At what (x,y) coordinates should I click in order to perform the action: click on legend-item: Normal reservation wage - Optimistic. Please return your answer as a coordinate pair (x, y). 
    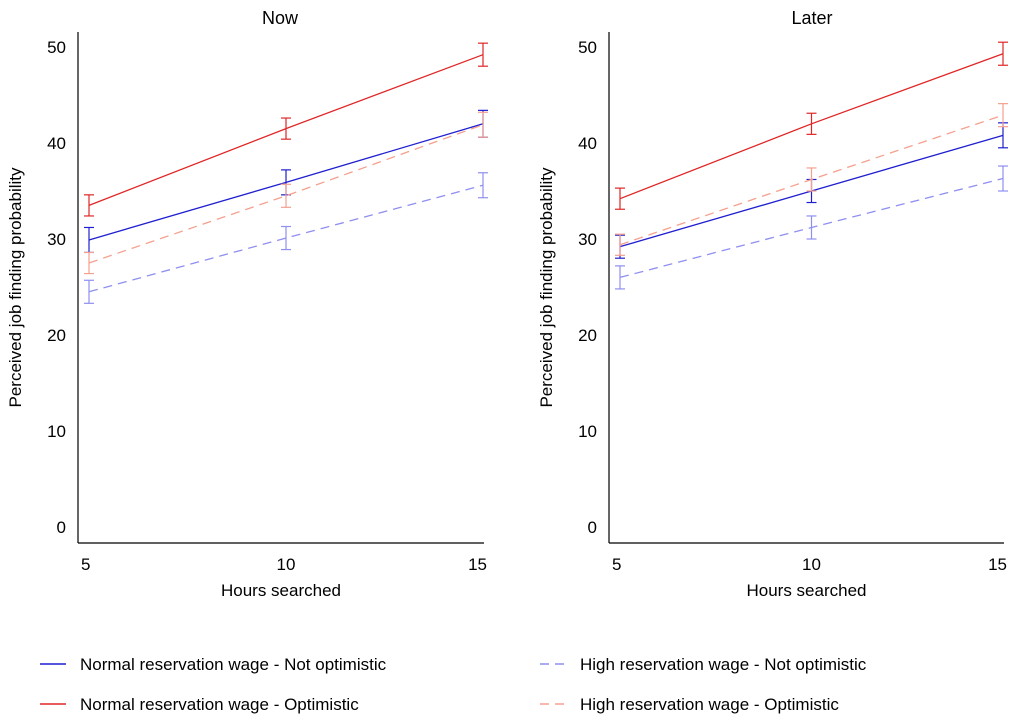
    Looking at the image, I should click on (199, 704).